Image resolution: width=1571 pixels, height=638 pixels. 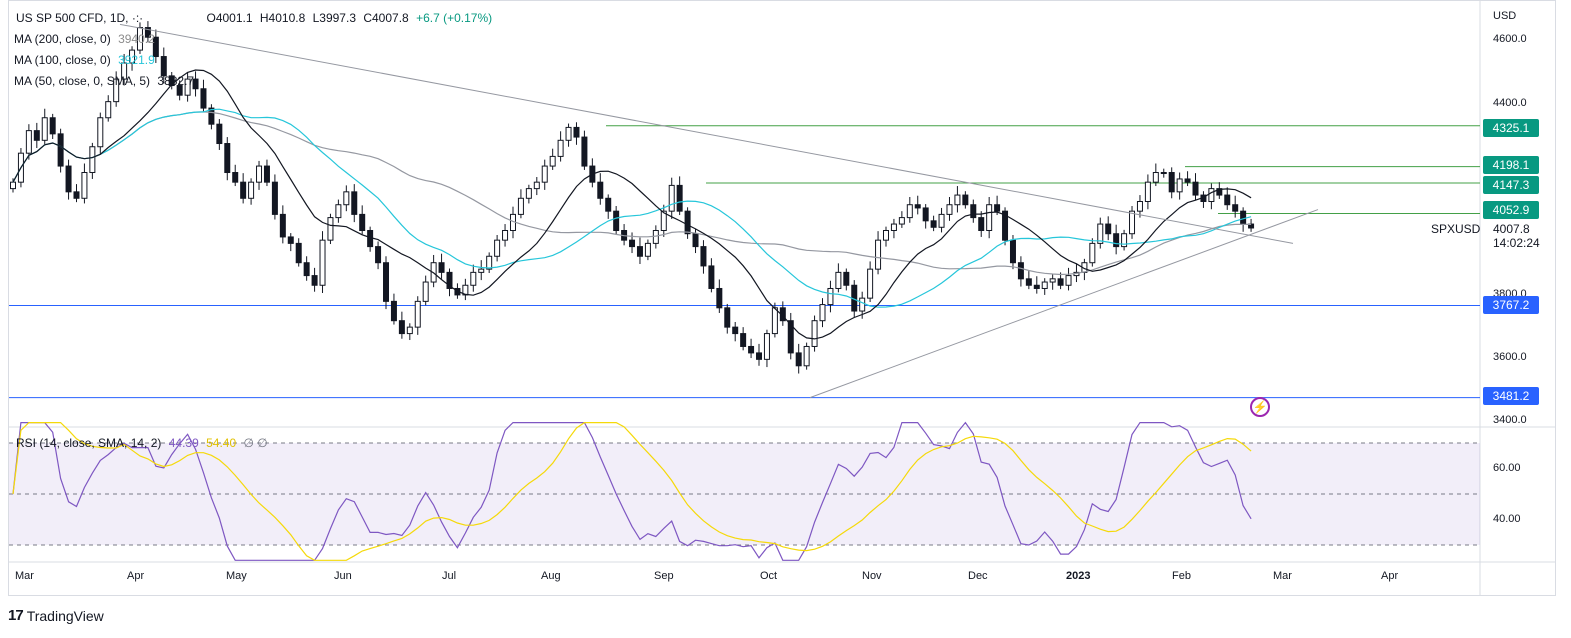 I want to click on rsi-value: 44.39, so click(x=183, y=443).